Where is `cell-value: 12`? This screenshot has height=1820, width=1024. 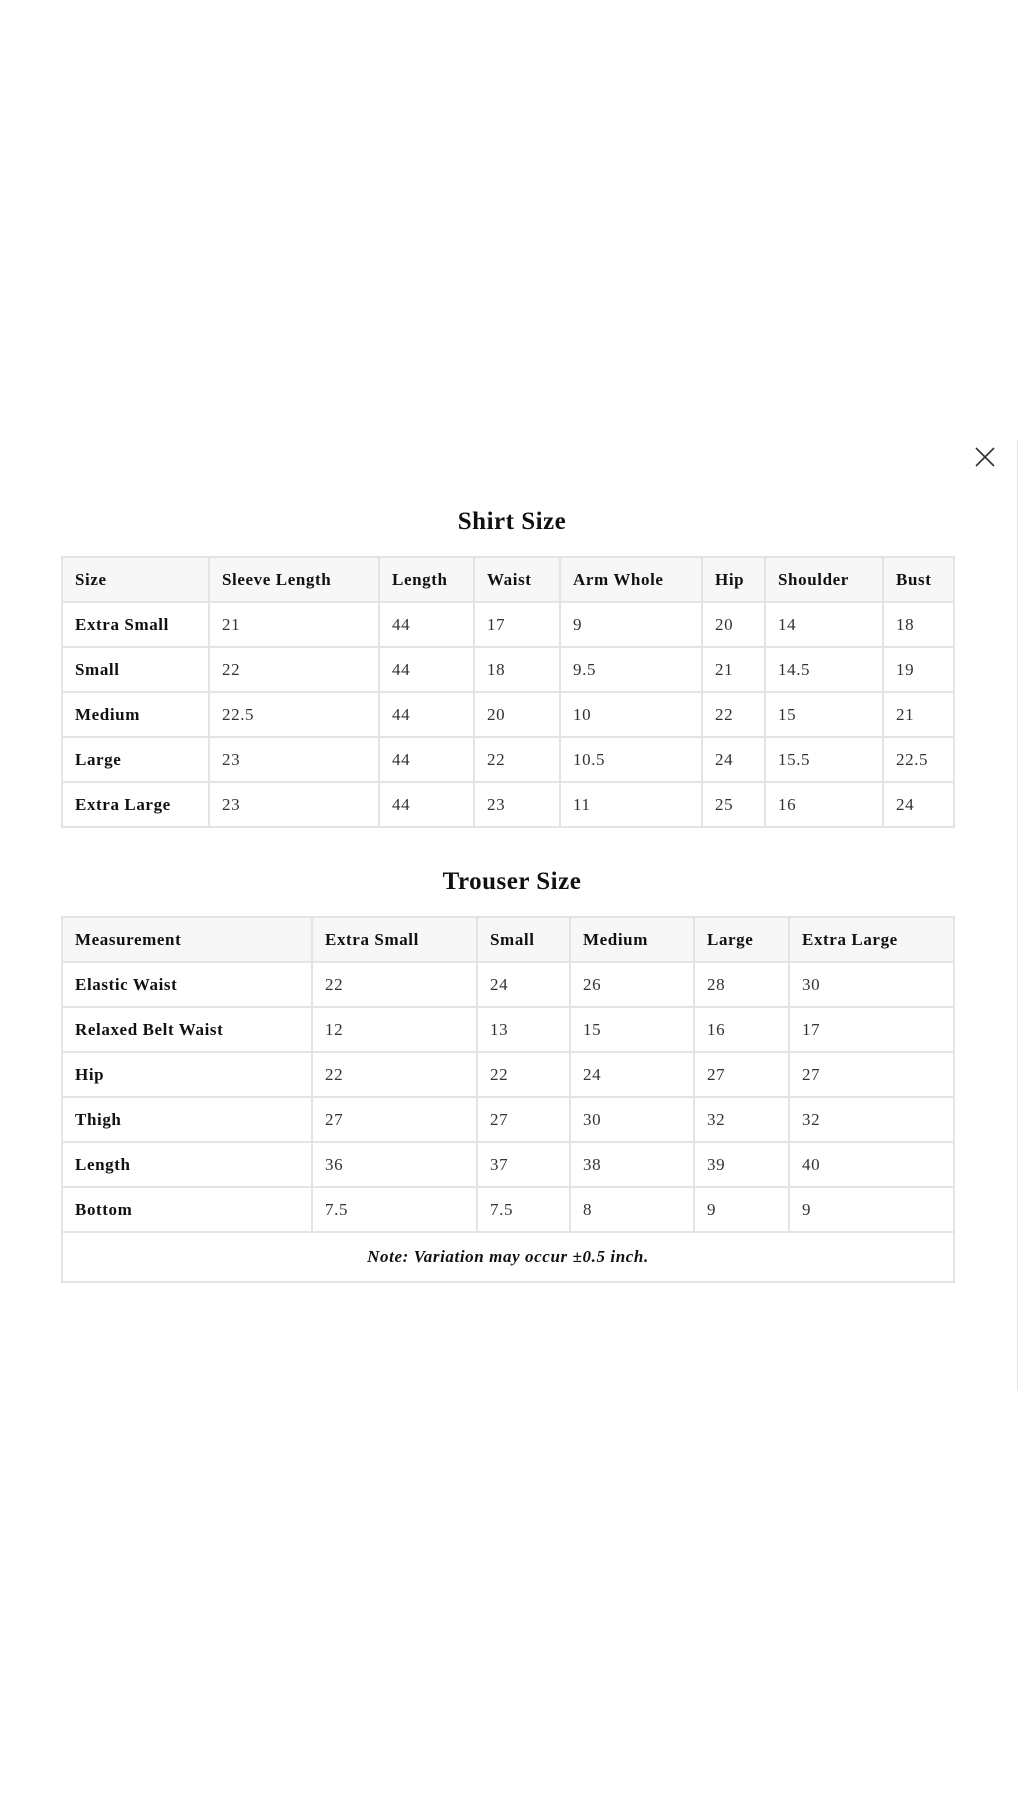 cell-value: 12 is located at coordinates (394, 1029).